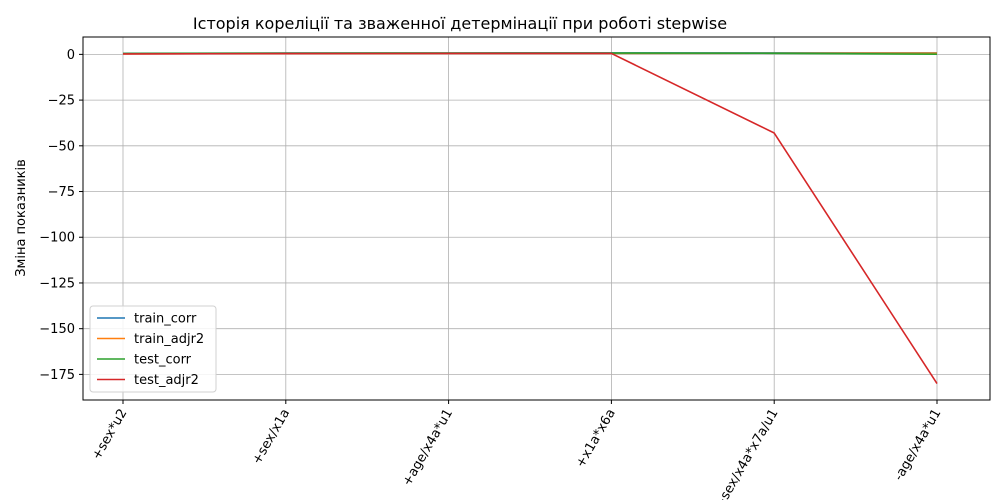 The width and height of the screenshot is (1000, 500). I want to click on y-axis: 0 −25 −50 −75 −100 −125 −150 −175, so click(61, 215).